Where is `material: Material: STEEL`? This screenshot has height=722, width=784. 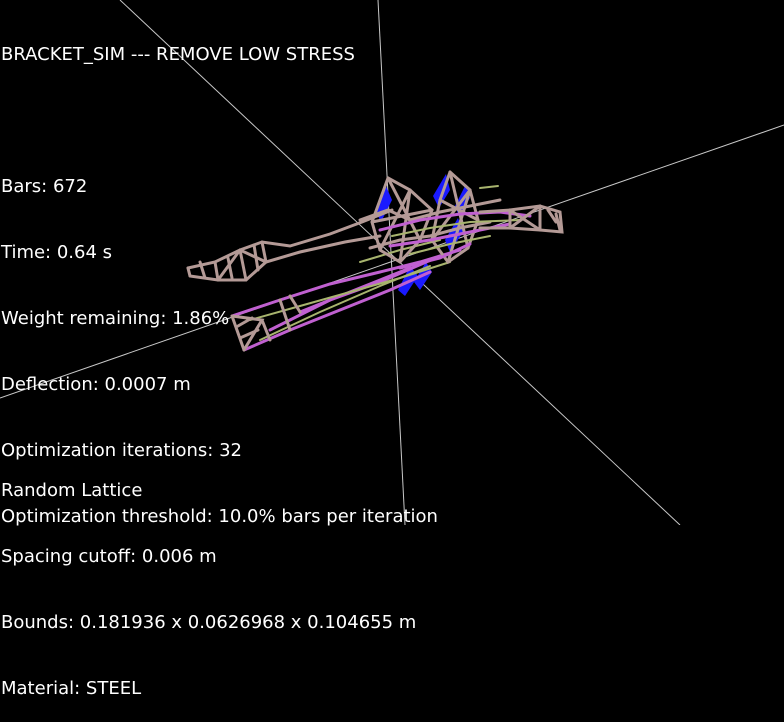 material: Material: STEEL is located at coordinates (71, 688).